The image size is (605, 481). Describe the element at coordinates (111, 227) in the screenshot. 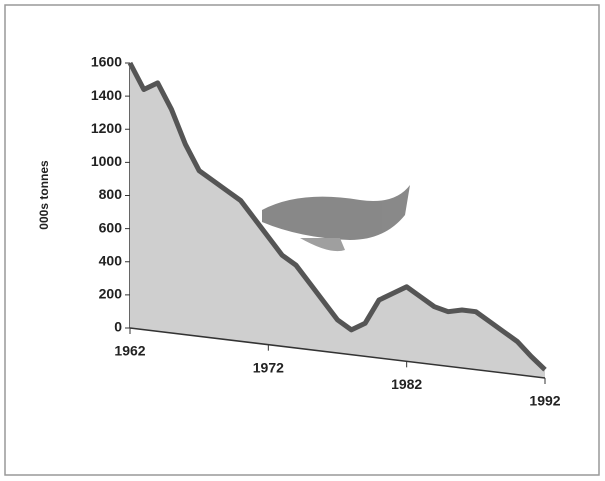

I see `y-tick-label: 600` at that location.